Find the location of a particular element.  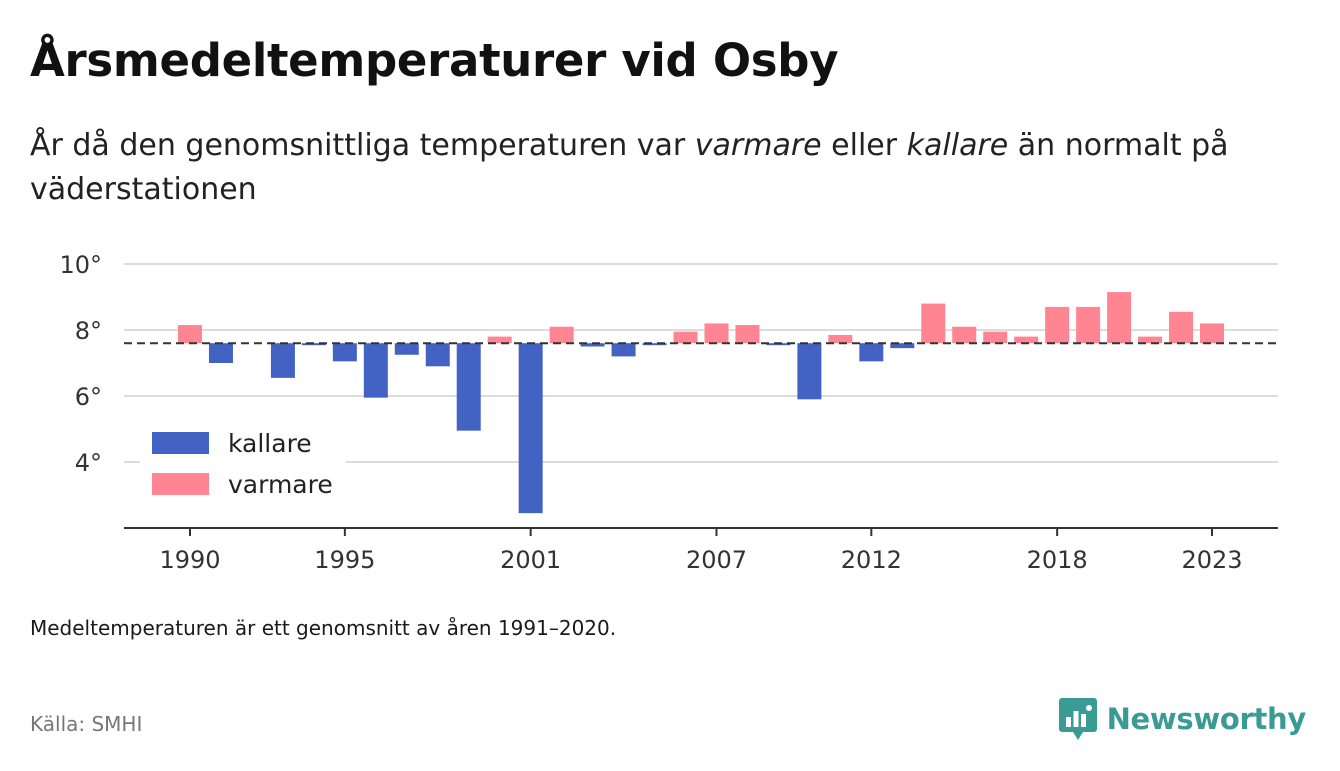

bar-2017 is located at coordinates (1026, 340).